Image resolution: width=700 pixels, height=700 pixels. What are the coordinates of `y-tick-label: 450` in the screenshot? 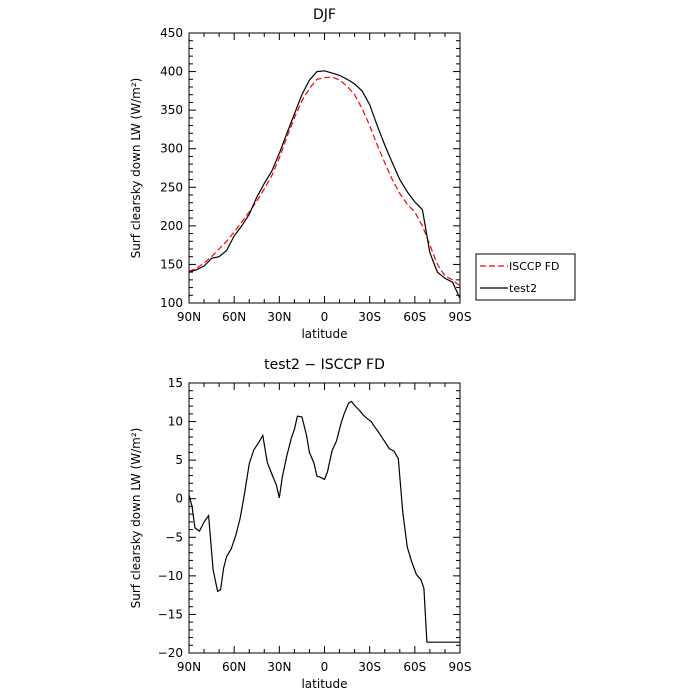 It's located at (171, 33).